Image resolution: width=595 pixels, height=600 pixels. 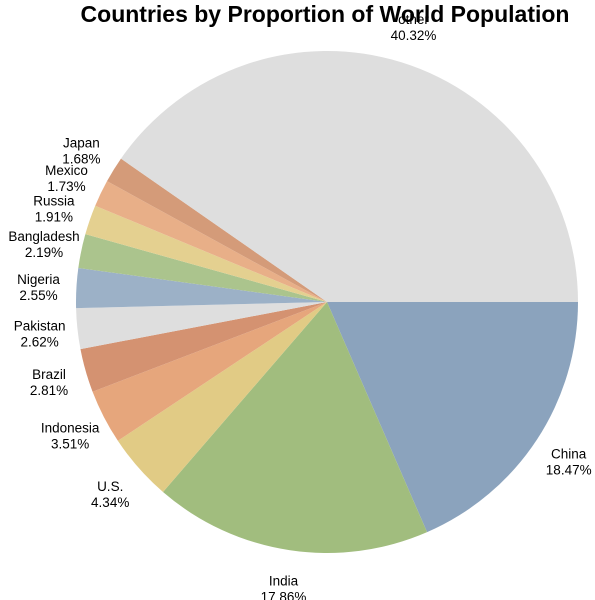 I want to click on slice-label-name: Bangladesh, so click(x=43, y=236).